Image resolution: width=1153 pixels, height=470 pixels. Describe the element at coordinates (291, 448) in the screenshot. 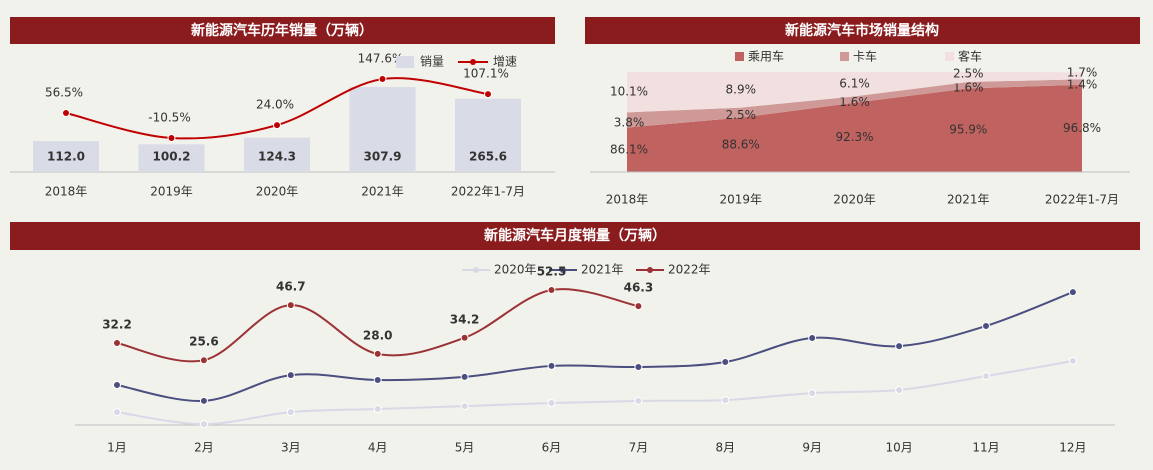

I see `x-tick-label: 3月` at that location.